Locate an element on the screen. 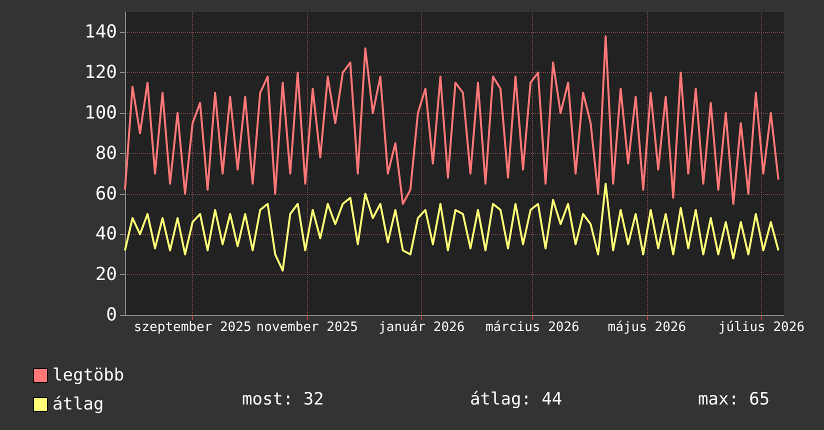  y-tick-label: 40 is located at coordinates (106, 234).